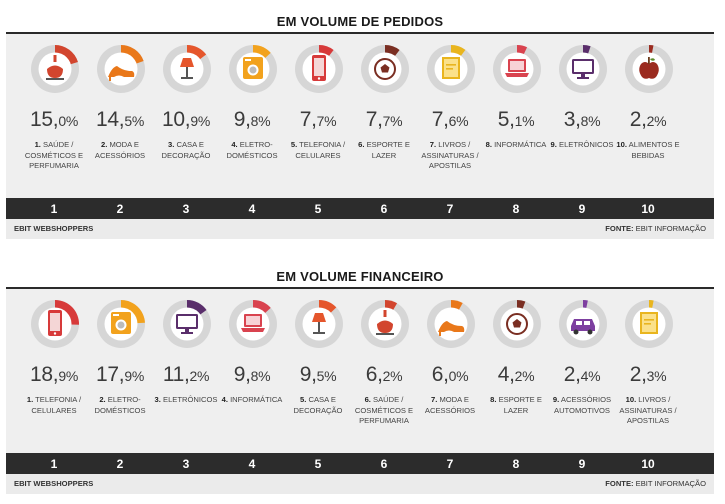 This screenshot has height=504, width=725. I want to click on category-label: 10. ALIMENTOS E BEBIDAS, so click(648, 150).